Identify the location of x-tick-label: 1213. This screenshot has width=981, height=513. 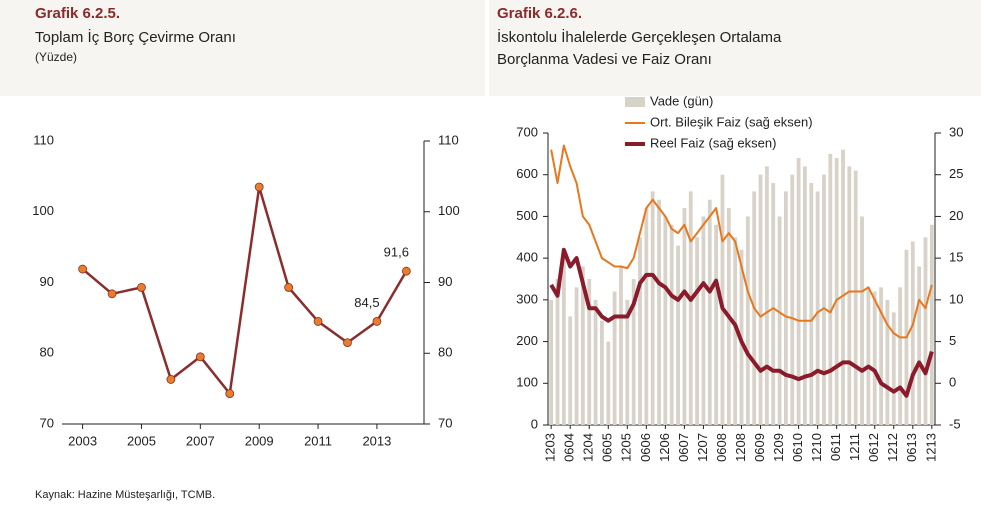
(930, 447).